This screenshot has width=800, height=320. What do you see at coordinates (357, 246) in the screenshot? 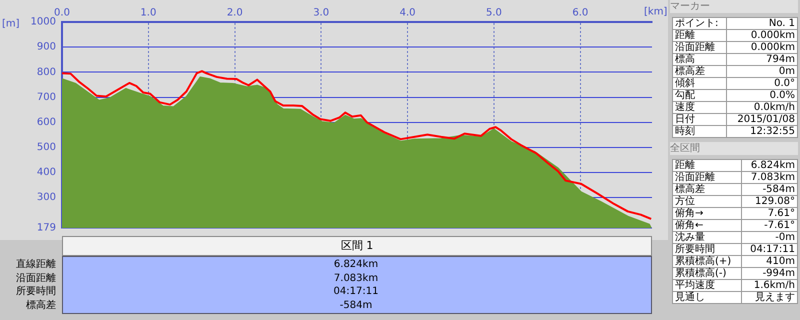
I see `text: 区間 1` at bounding box center [357, 246].